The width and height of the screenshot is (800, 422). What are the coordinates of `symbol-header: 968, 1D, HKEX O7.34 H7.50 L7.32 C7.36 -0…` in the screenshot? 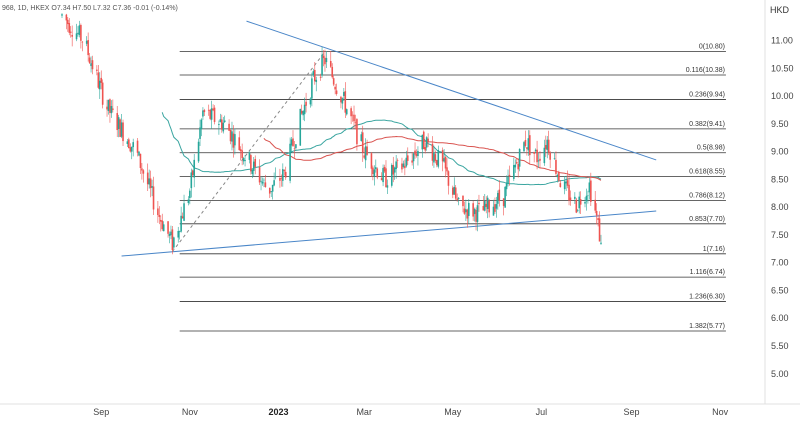 It's located at (90, 8).